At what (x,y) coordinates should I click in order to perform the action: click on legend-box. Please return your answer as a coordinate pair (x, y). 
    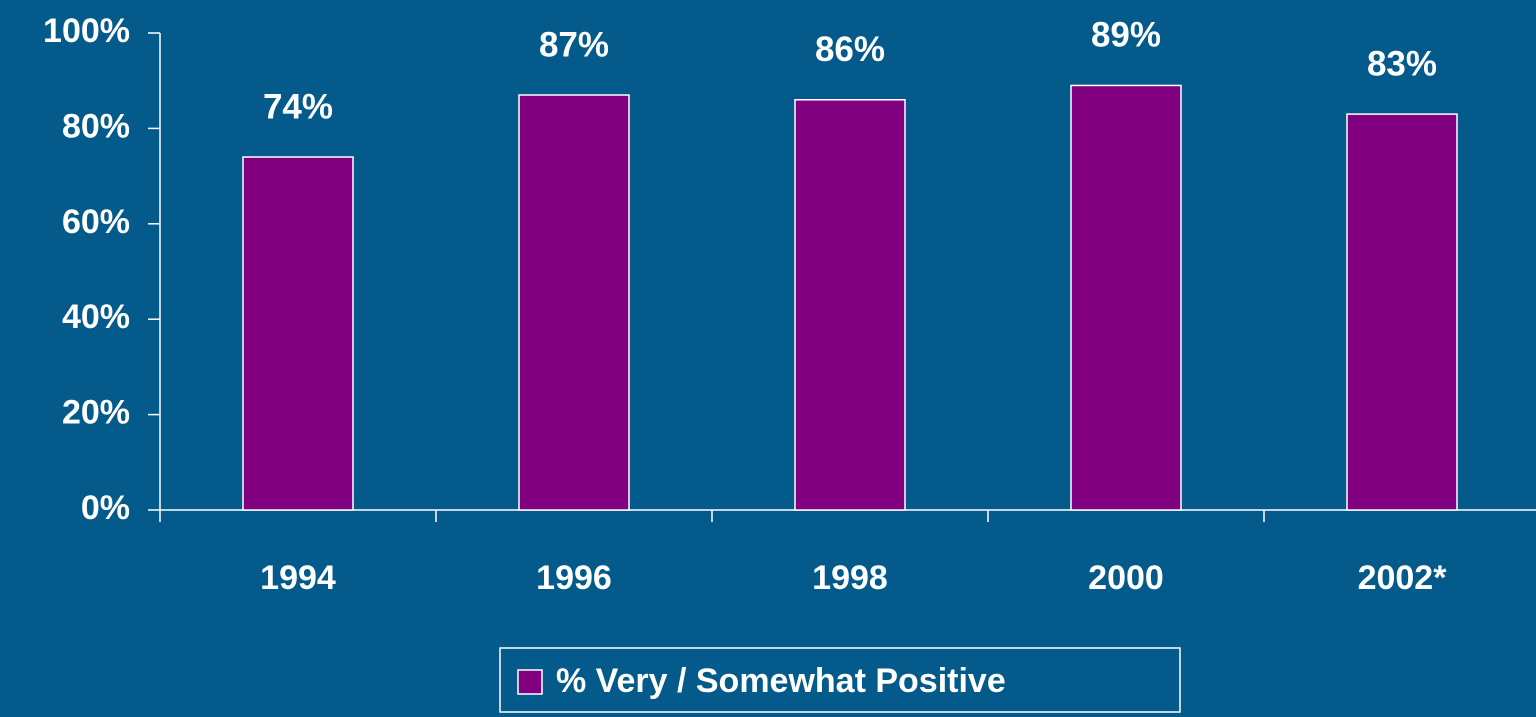
    Looking at the image, I should click on (840, 680).